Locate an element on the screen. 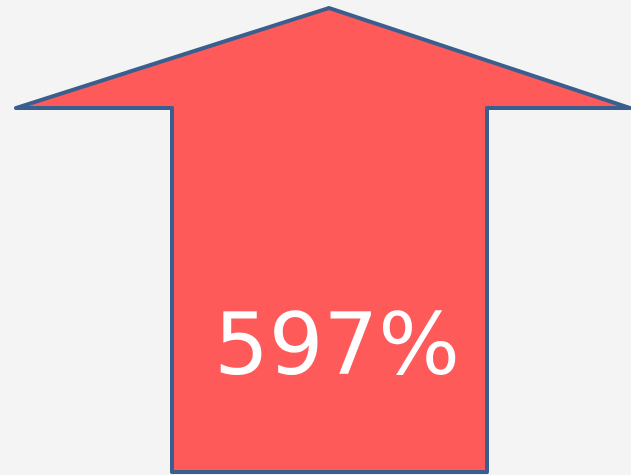 This screenshot has width=631, height=475. percentage-label: 597% is located at coordinates (337, 345).